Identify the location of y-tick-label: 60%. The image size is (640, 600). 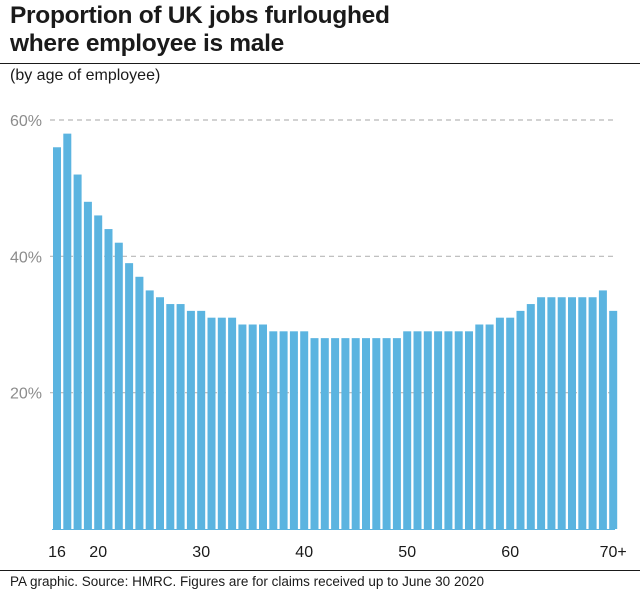
(26, 121).